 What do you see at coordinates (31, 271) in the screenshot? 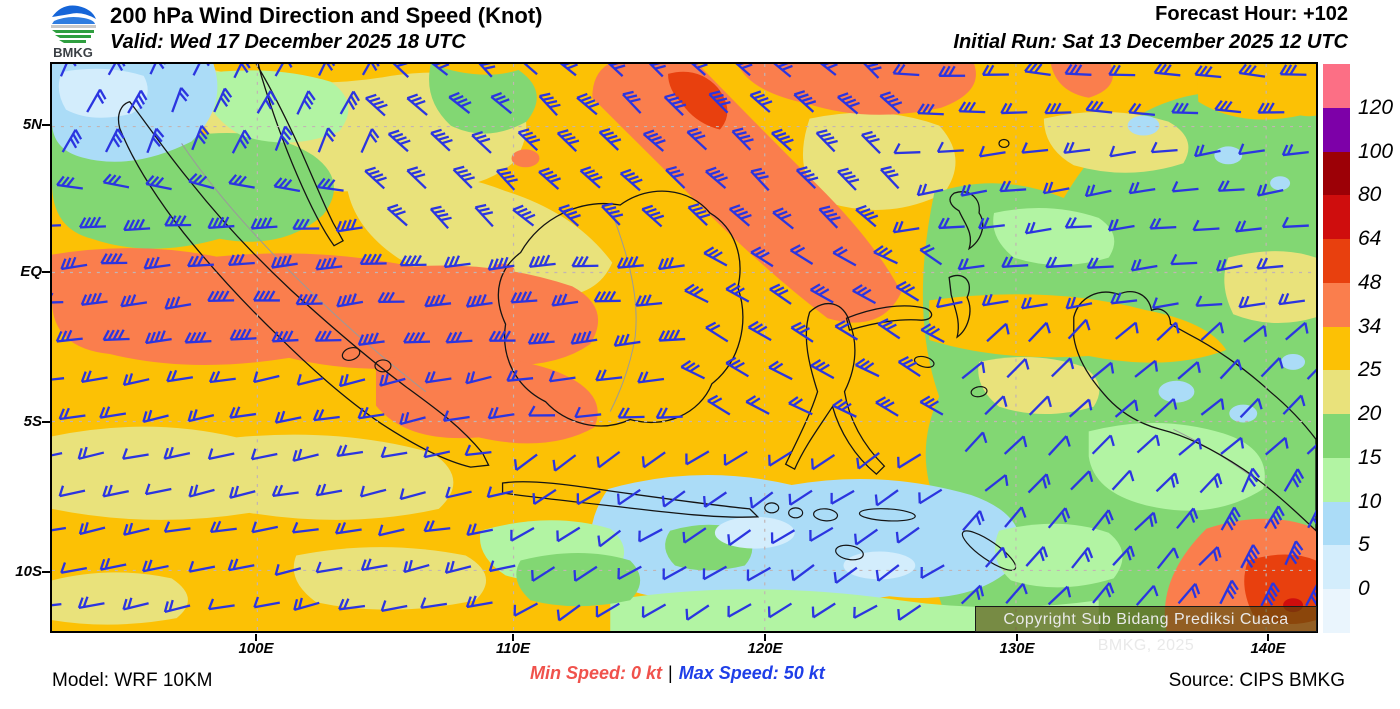
I see `lat-tick-label: EQ` at bounding box center [31, 271].